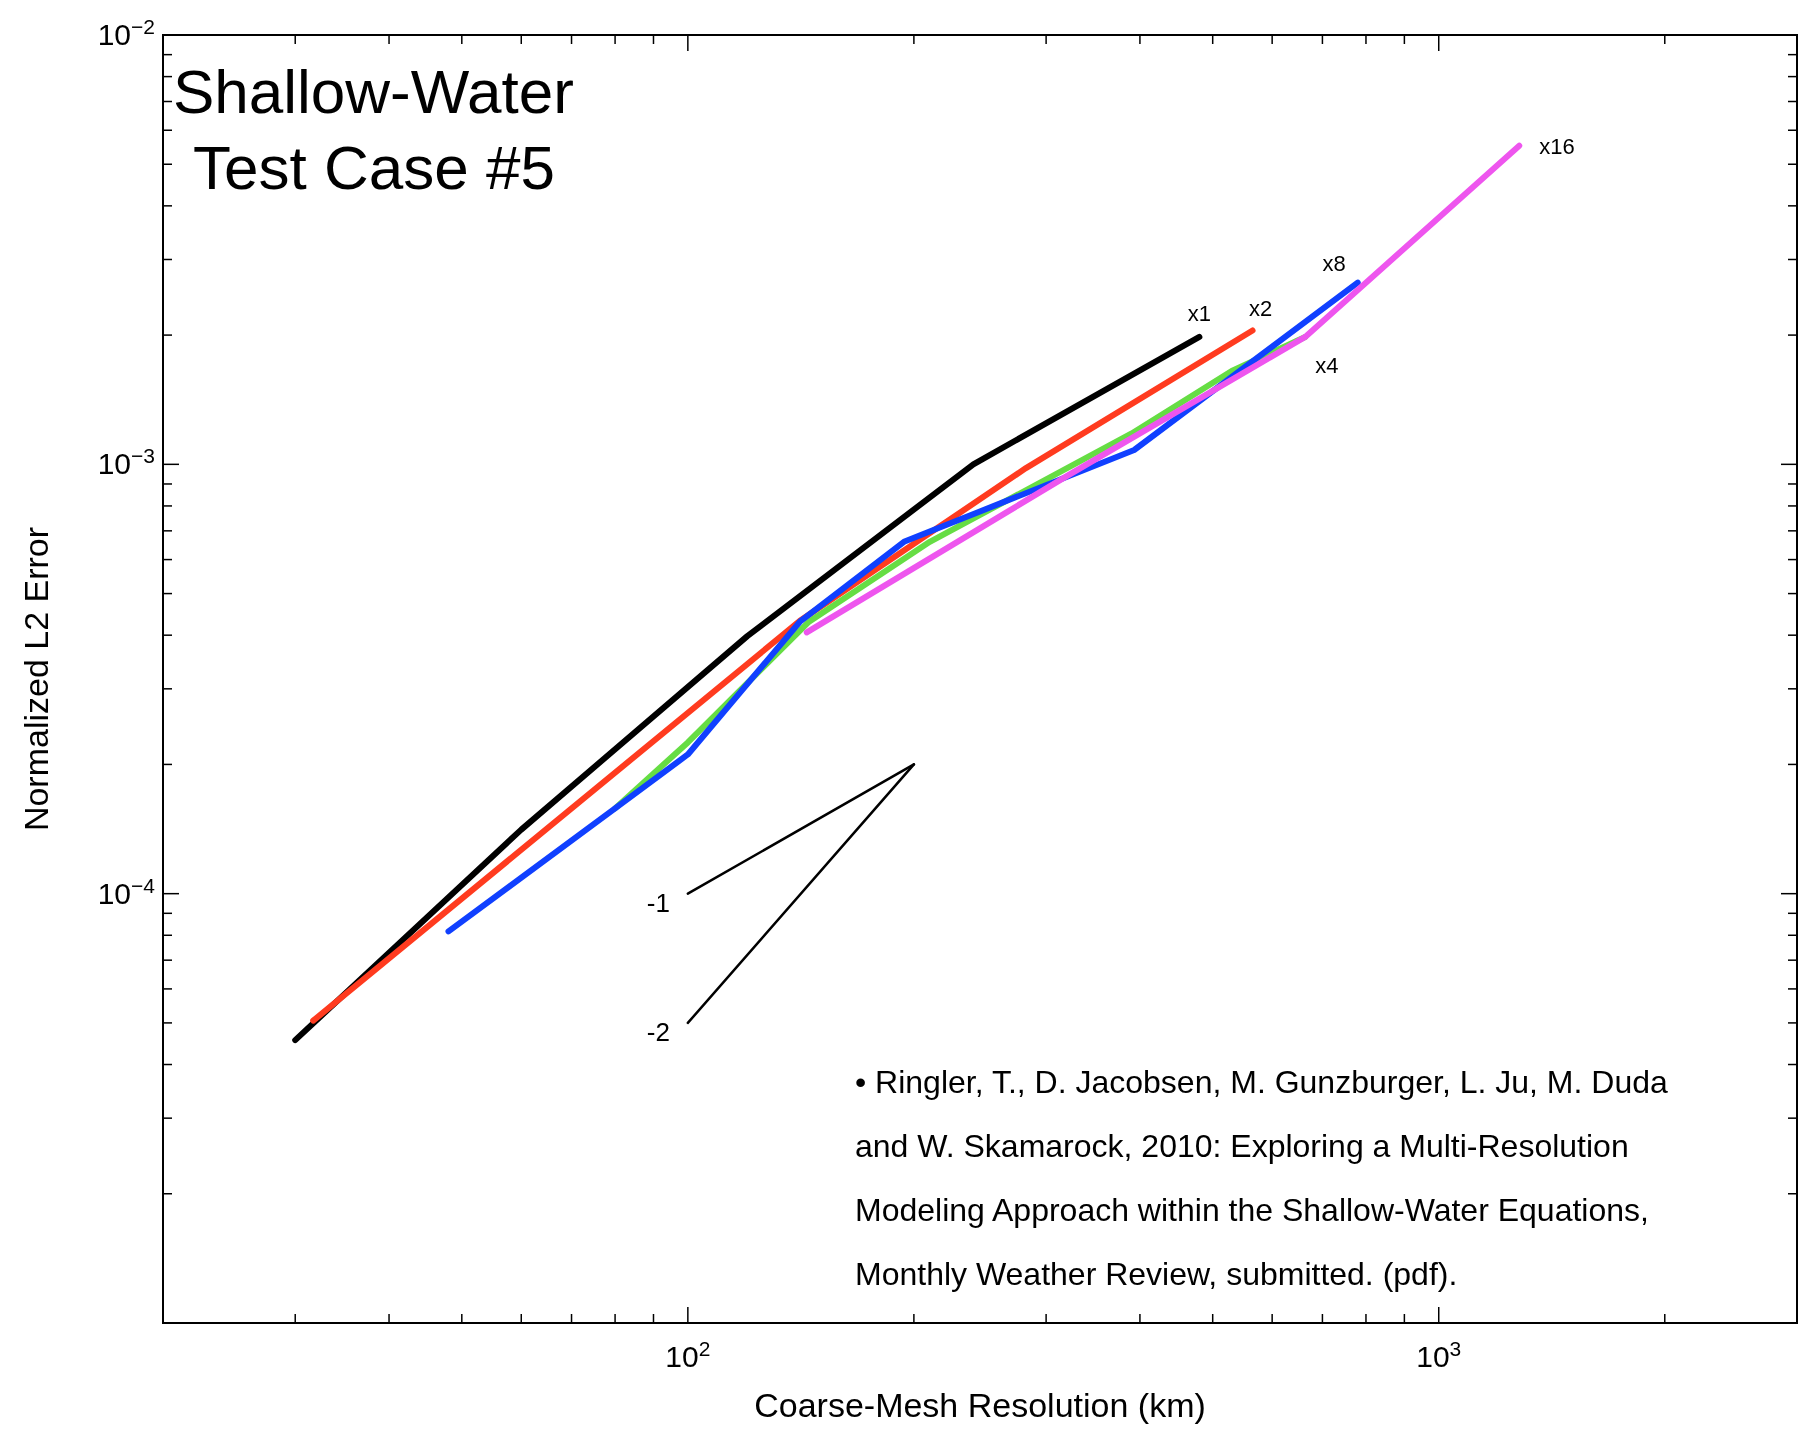 The image size is (1818, 1431). What do you see at coordinates (126, 891) in the screenshot?
I see `y-tick-label: 10$^{−4}$` at bounding box center [126, 891].